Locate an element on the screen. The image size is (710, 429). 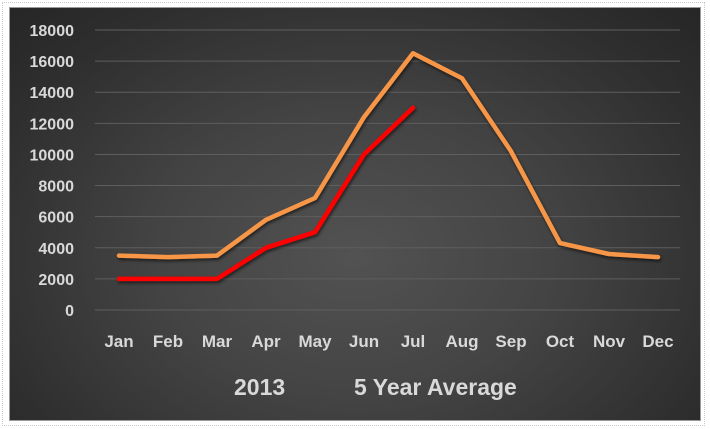
x-tick-label: Dec is located at coordinates (657, 341).